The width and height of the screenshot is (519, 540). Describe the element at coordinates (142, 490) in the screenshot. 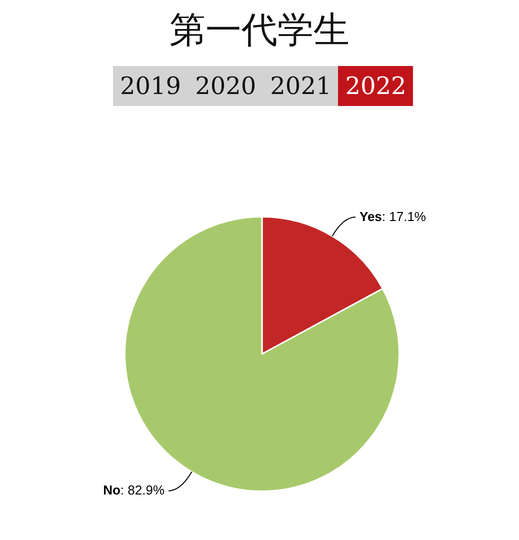

I see `data-label: : 82.9%` at that location.